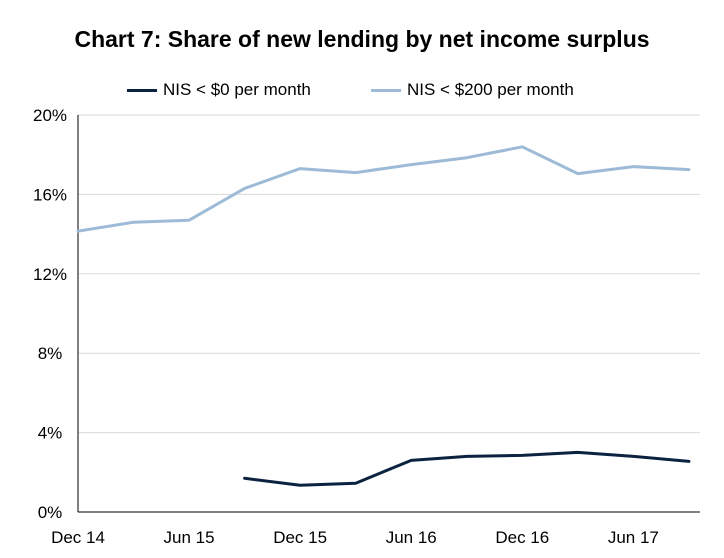 This screenshot has height=558, width=724. What do you see at coordinates (237, 89) in the screenshot?
I see `legend-label-nis-below-0: NIS < $0 per month` at bounding box center [237, 89].